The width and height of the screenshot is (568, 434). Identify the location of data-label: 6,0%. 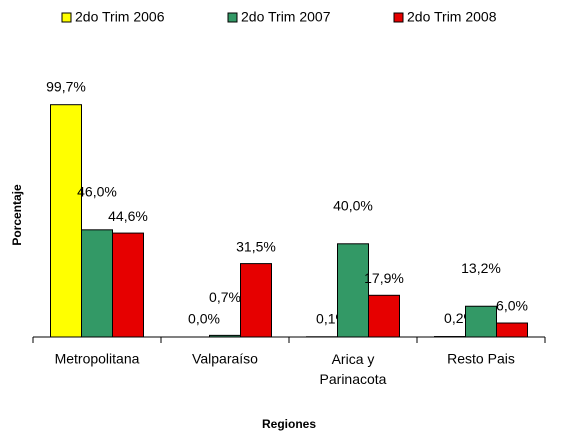
(512, 306).